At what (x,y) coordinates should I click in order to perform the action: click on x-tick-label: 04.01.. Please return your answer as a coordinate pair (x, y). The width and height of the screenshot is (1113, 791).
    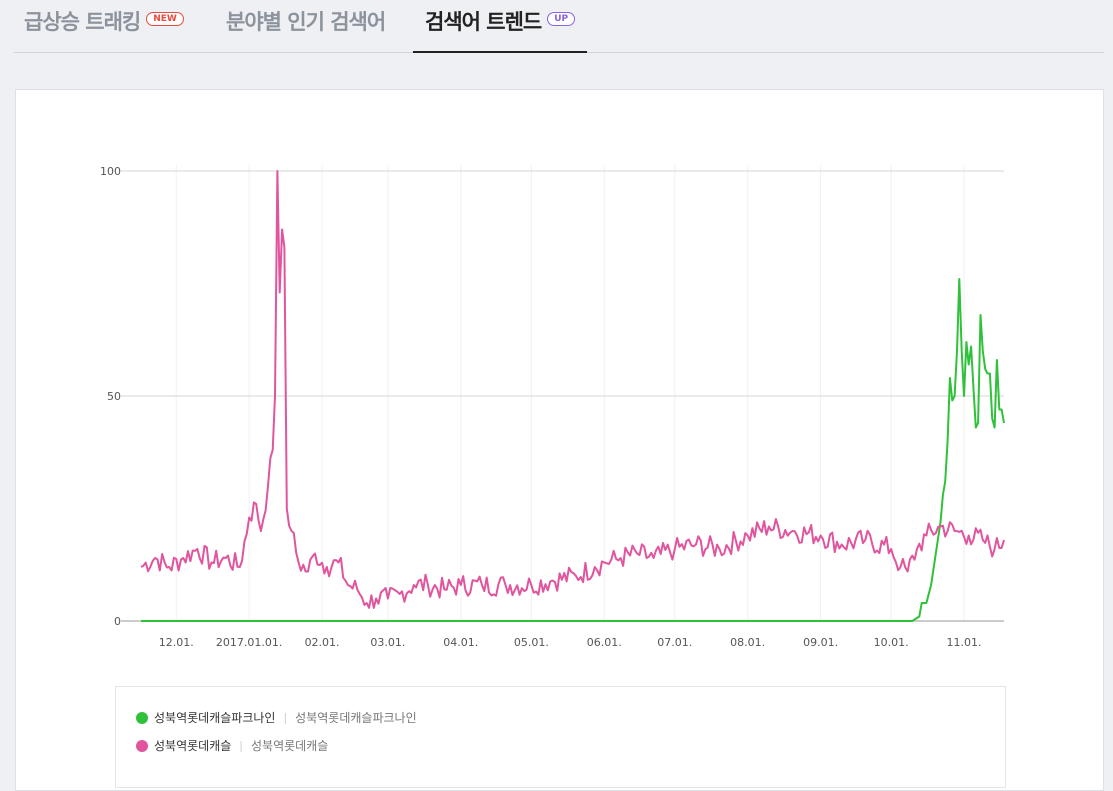
    Looking at the image, I should click on (460, 642).